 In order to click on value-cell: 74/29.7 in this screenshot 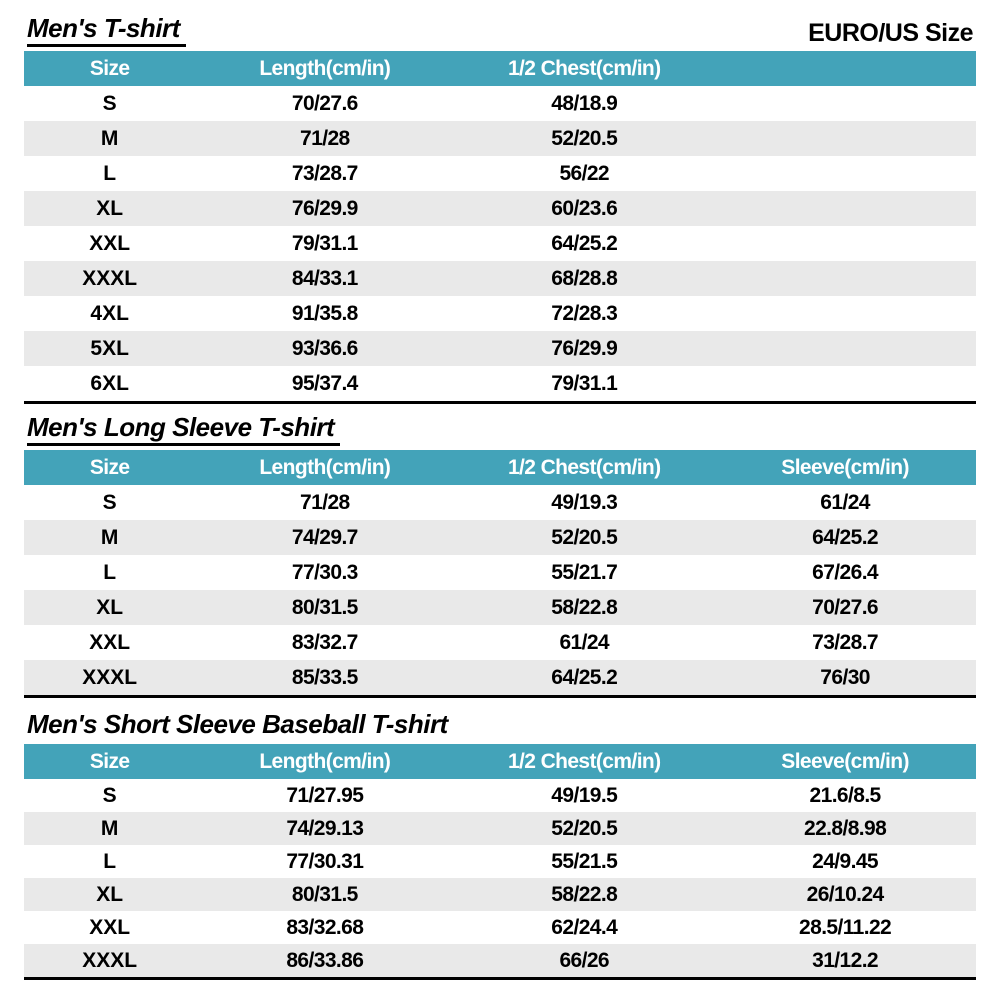, I will do `click(324, 537)`.